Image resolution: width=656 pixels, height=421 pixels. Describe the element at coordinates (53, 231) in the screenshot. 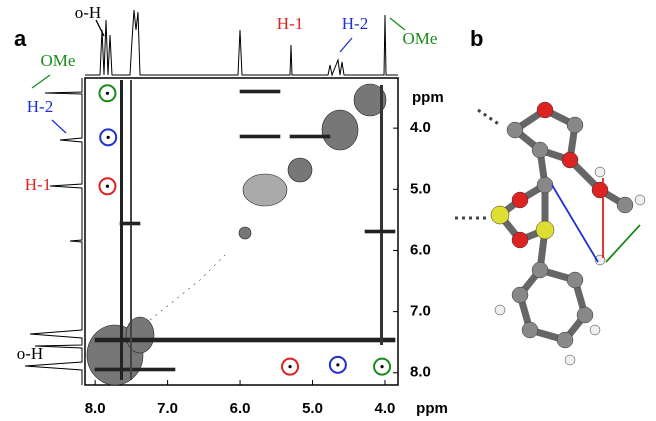

I see `left-projection` at that location.